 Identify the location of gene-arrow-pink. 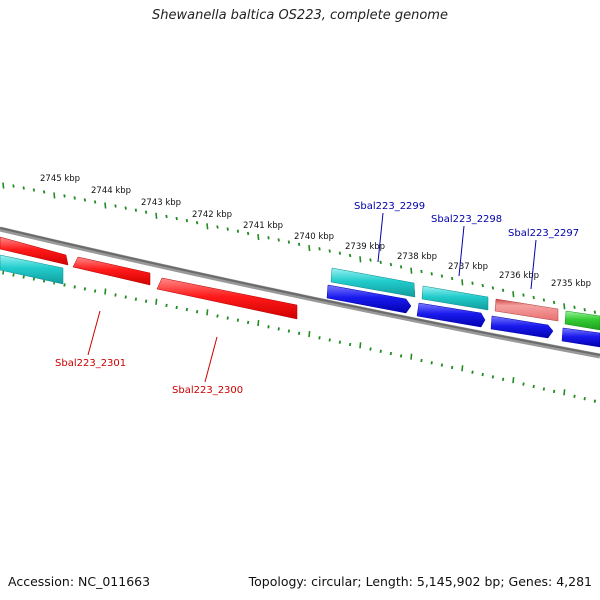
(526, 310).